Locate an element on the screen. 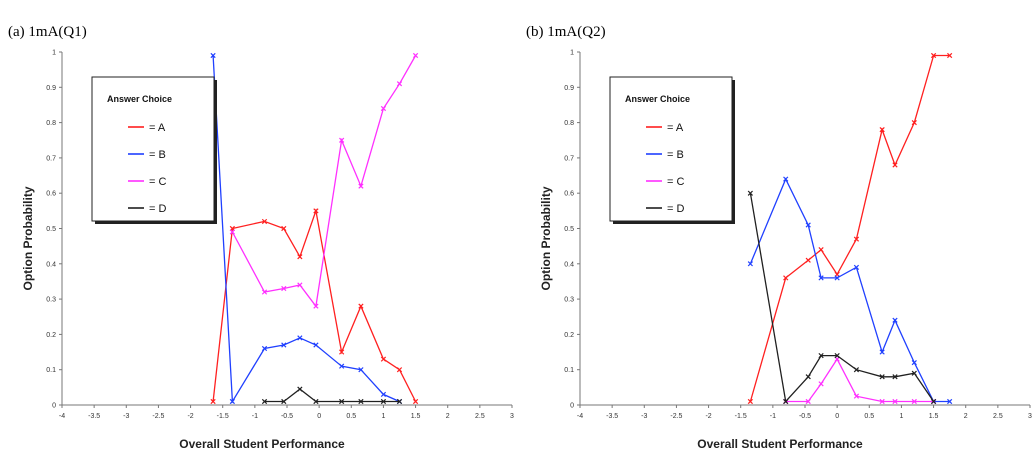 The image size is (1035, 458). chart-title: (b) 1mA(Q2) is located at coordinates (566, 32).